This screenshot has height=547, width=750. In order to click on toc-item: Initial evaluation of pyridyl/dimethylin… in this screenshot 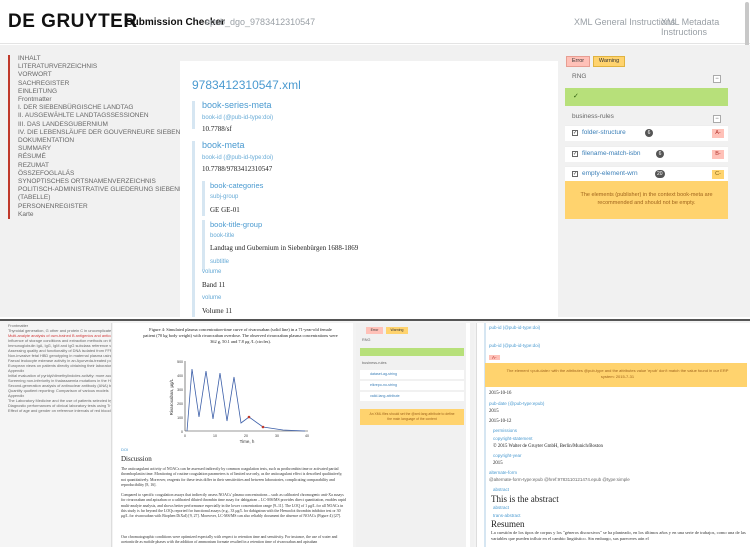, I will do `click(60, 375)`.